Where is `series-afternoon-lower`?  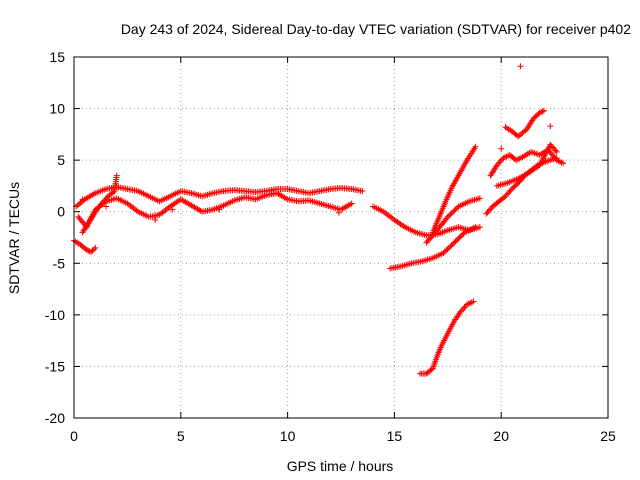 series-afternoon-lower is located at coordinates (433, 248).